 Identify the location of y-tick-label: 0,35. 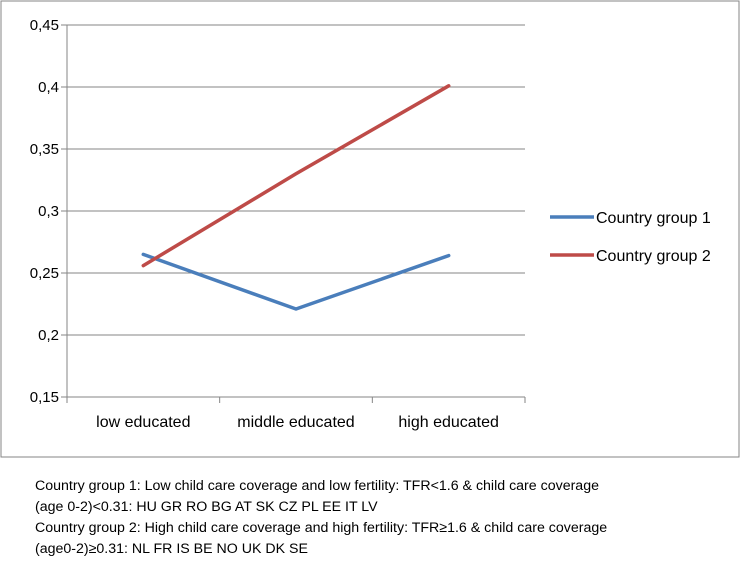
(44, 149).